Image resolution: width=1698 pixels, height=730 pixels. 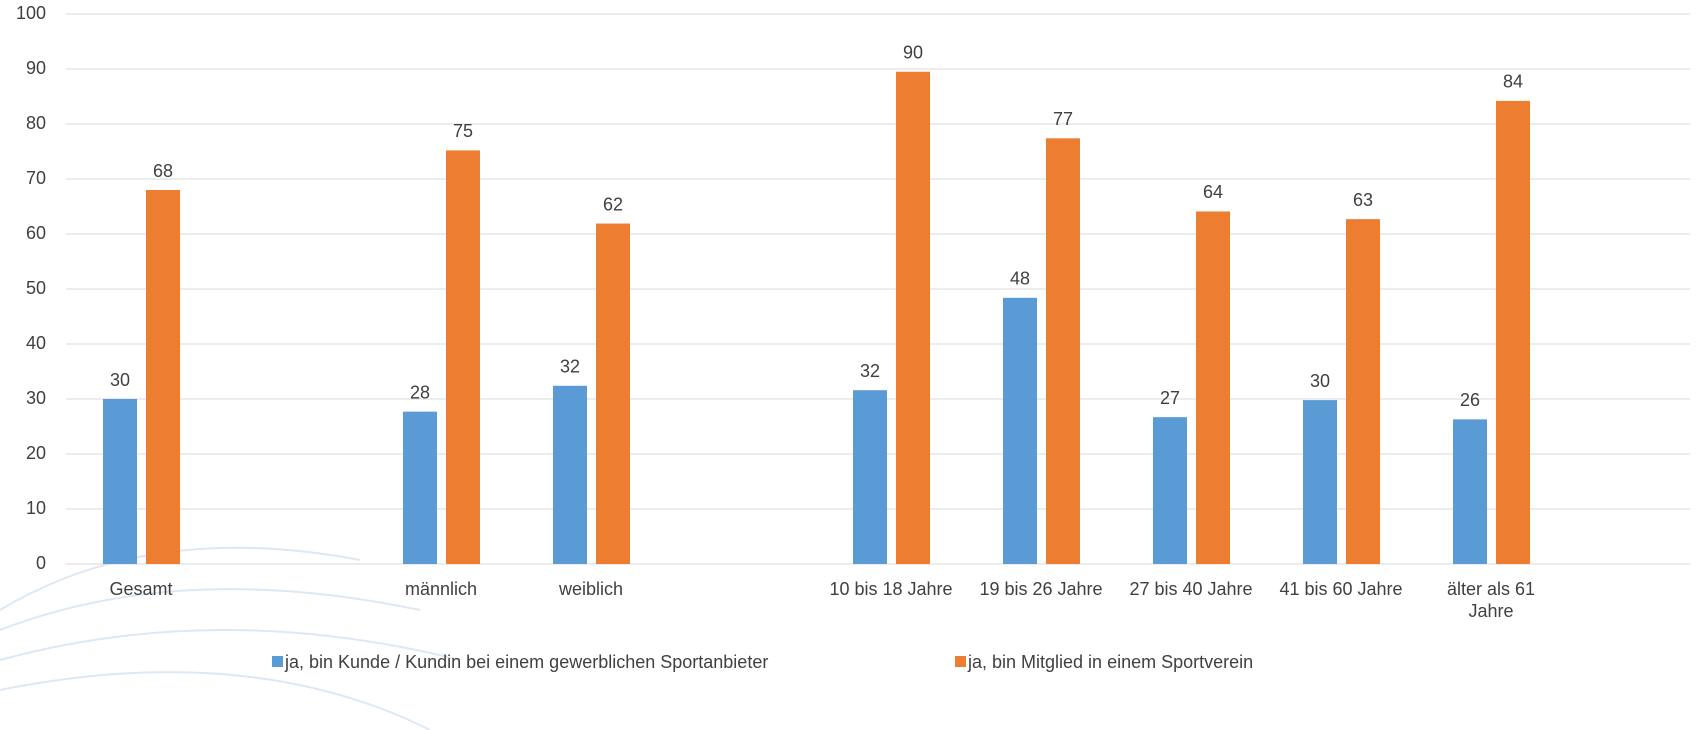 I want to click on data-label: 75, so click(x=463, y=131).